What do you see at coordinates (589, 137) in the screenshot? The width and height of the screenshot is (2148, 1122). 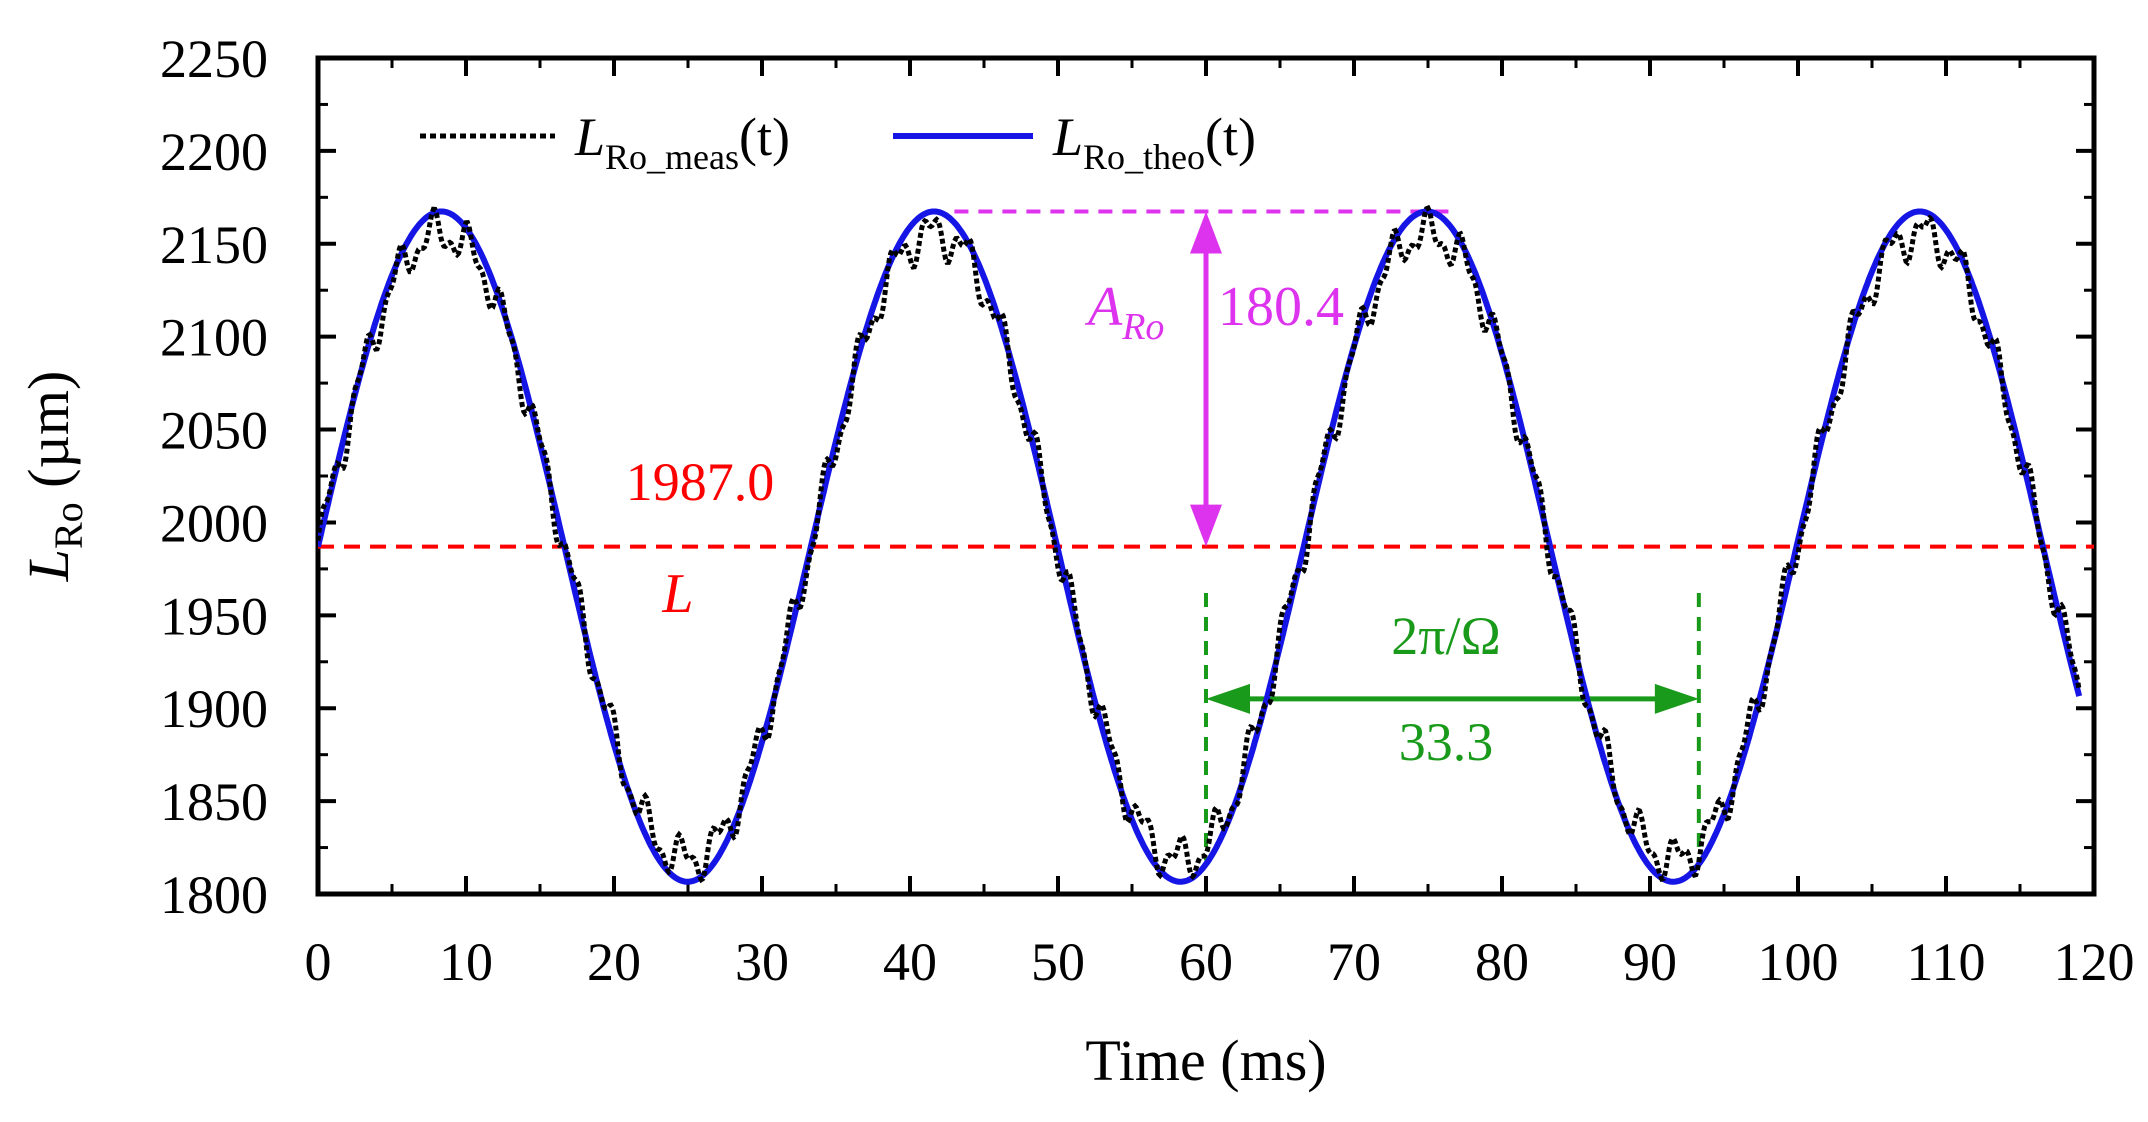 I see `legend-meas-main: L` at bounding box center [589, 137].